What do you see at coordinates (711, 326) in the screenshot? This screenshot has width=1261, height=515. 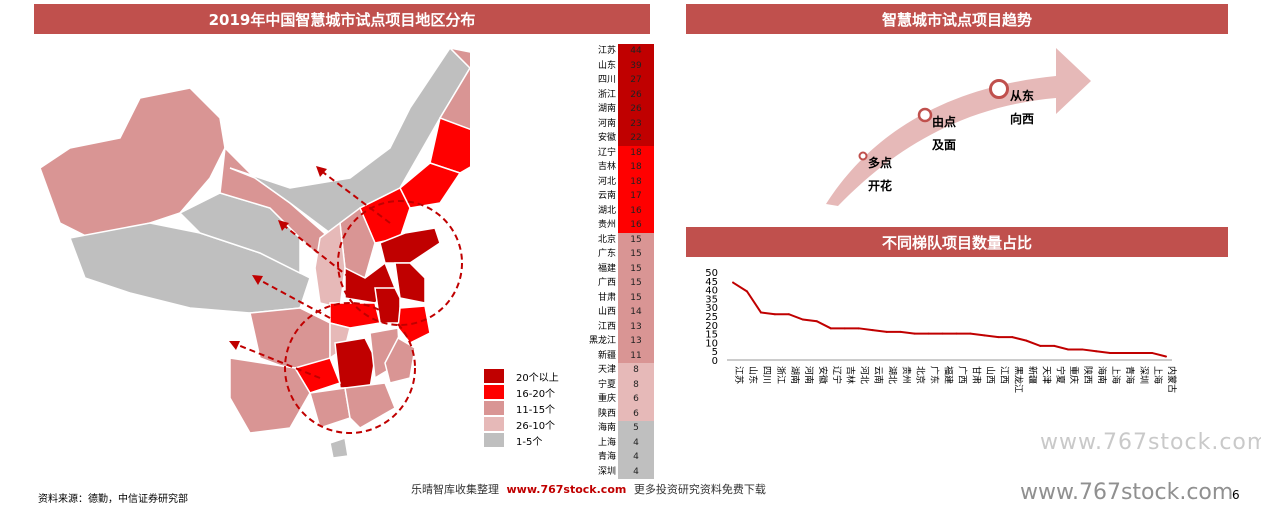 I see `y-tick-label: 20` at bounding box center [711, 326].